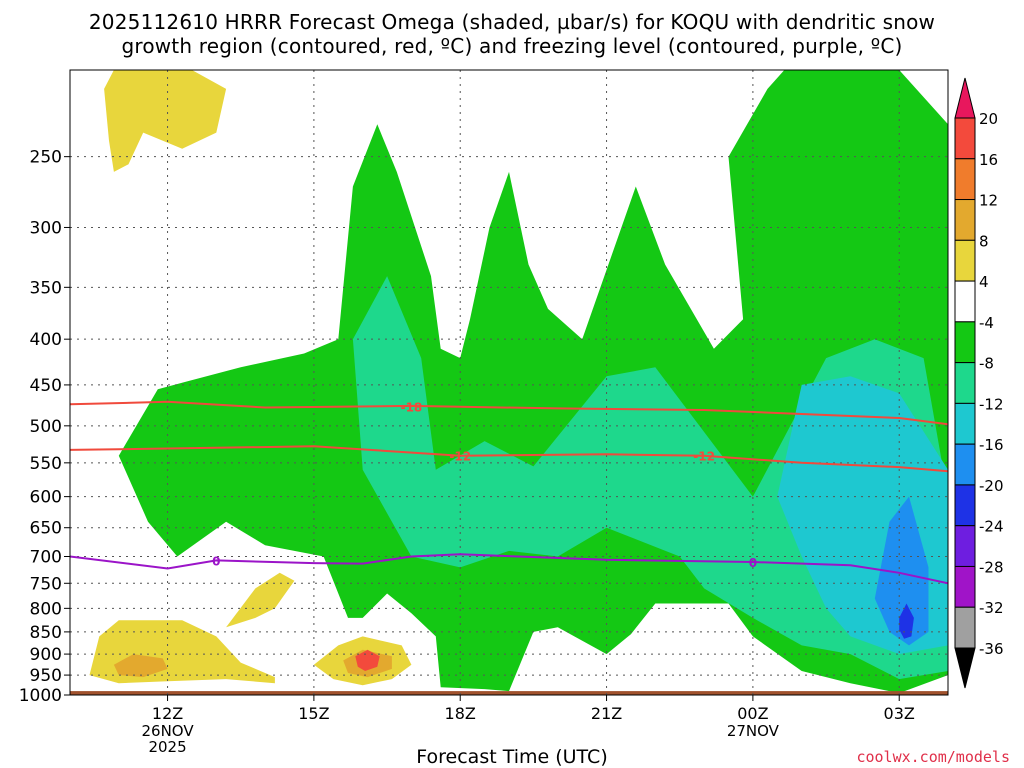 Image resolution: width=1024 pixels, height=768 pixels. I want to click on x-tick-label-12Z: 12Z, so click(167, 713).